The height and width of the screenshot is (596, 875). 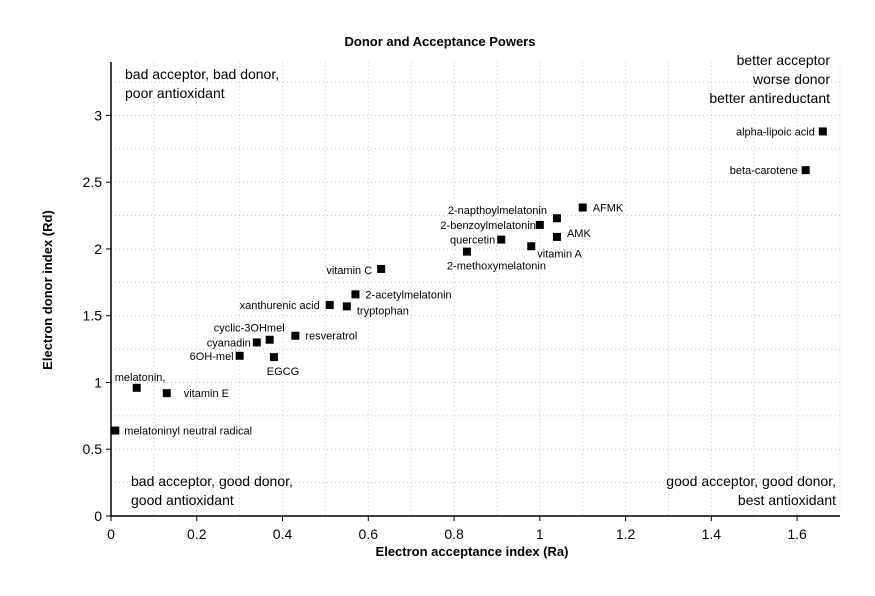 What do you see at coordinates (440, 41) in the screenshot?
I see `chart-title: Donor and Acceptance Powers` at bounding box center [440, 41].